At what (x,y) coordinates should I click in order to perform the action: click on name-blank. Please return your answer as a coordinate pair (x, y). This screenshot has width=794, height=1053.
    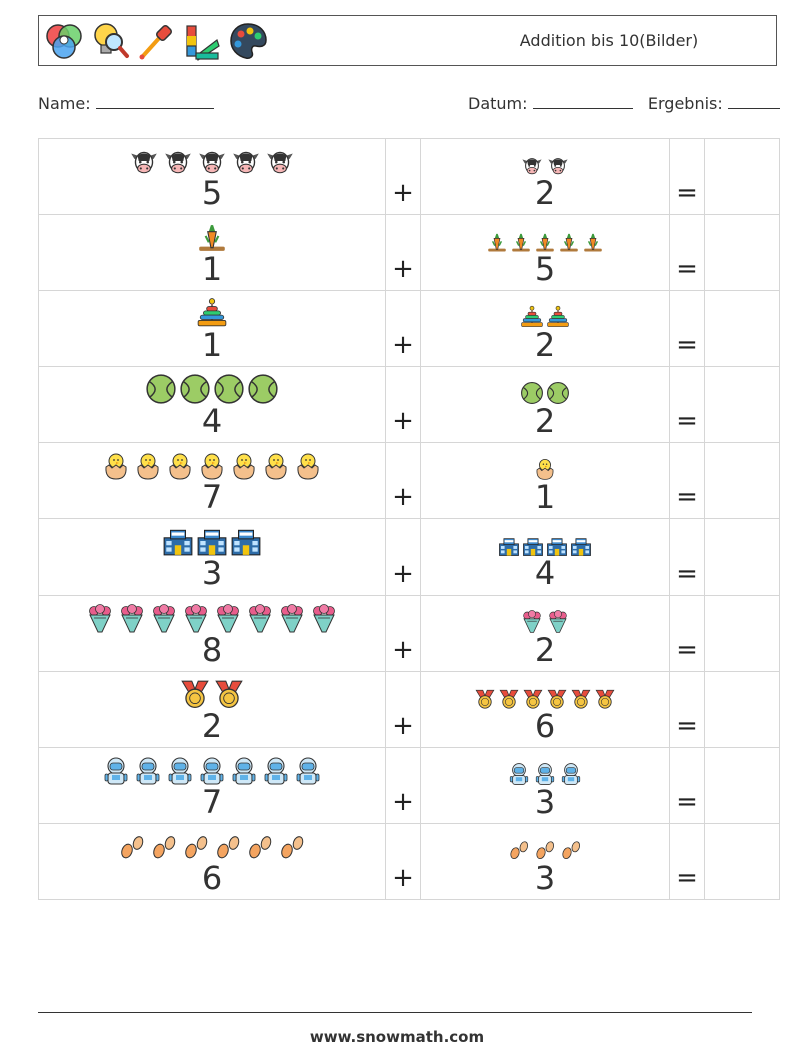
    Looking at the image, I should click on (154, 100).